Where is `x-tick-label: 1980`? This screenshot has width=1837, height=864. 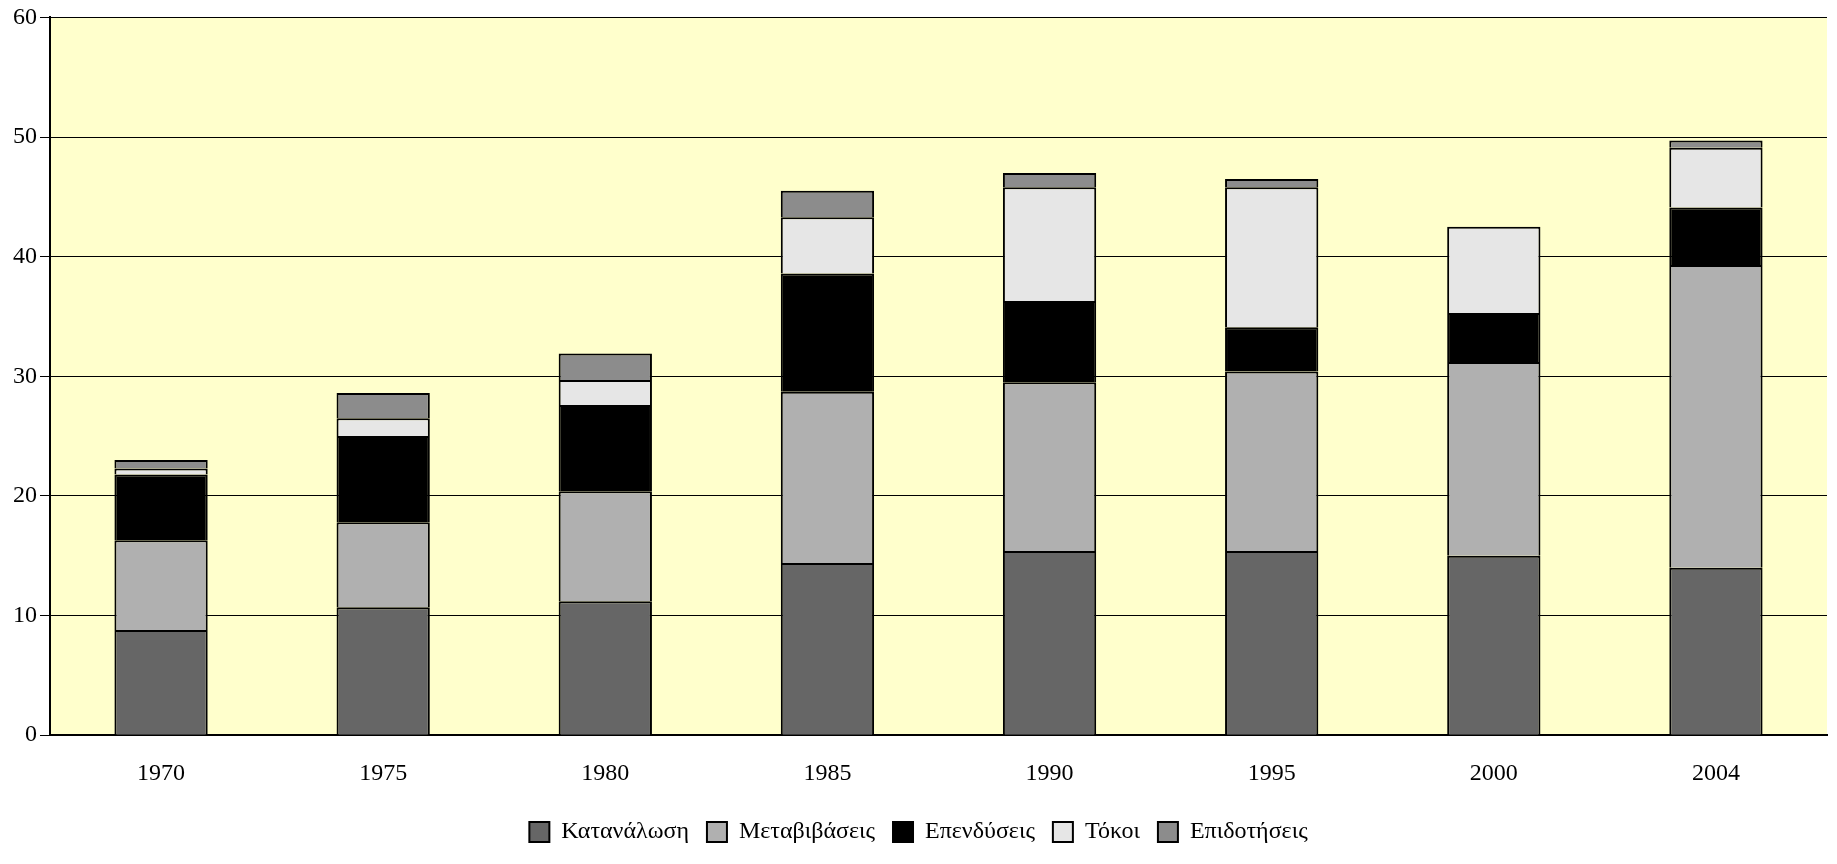
x-tick-label: 1980 is located at coordinates (605, 771).